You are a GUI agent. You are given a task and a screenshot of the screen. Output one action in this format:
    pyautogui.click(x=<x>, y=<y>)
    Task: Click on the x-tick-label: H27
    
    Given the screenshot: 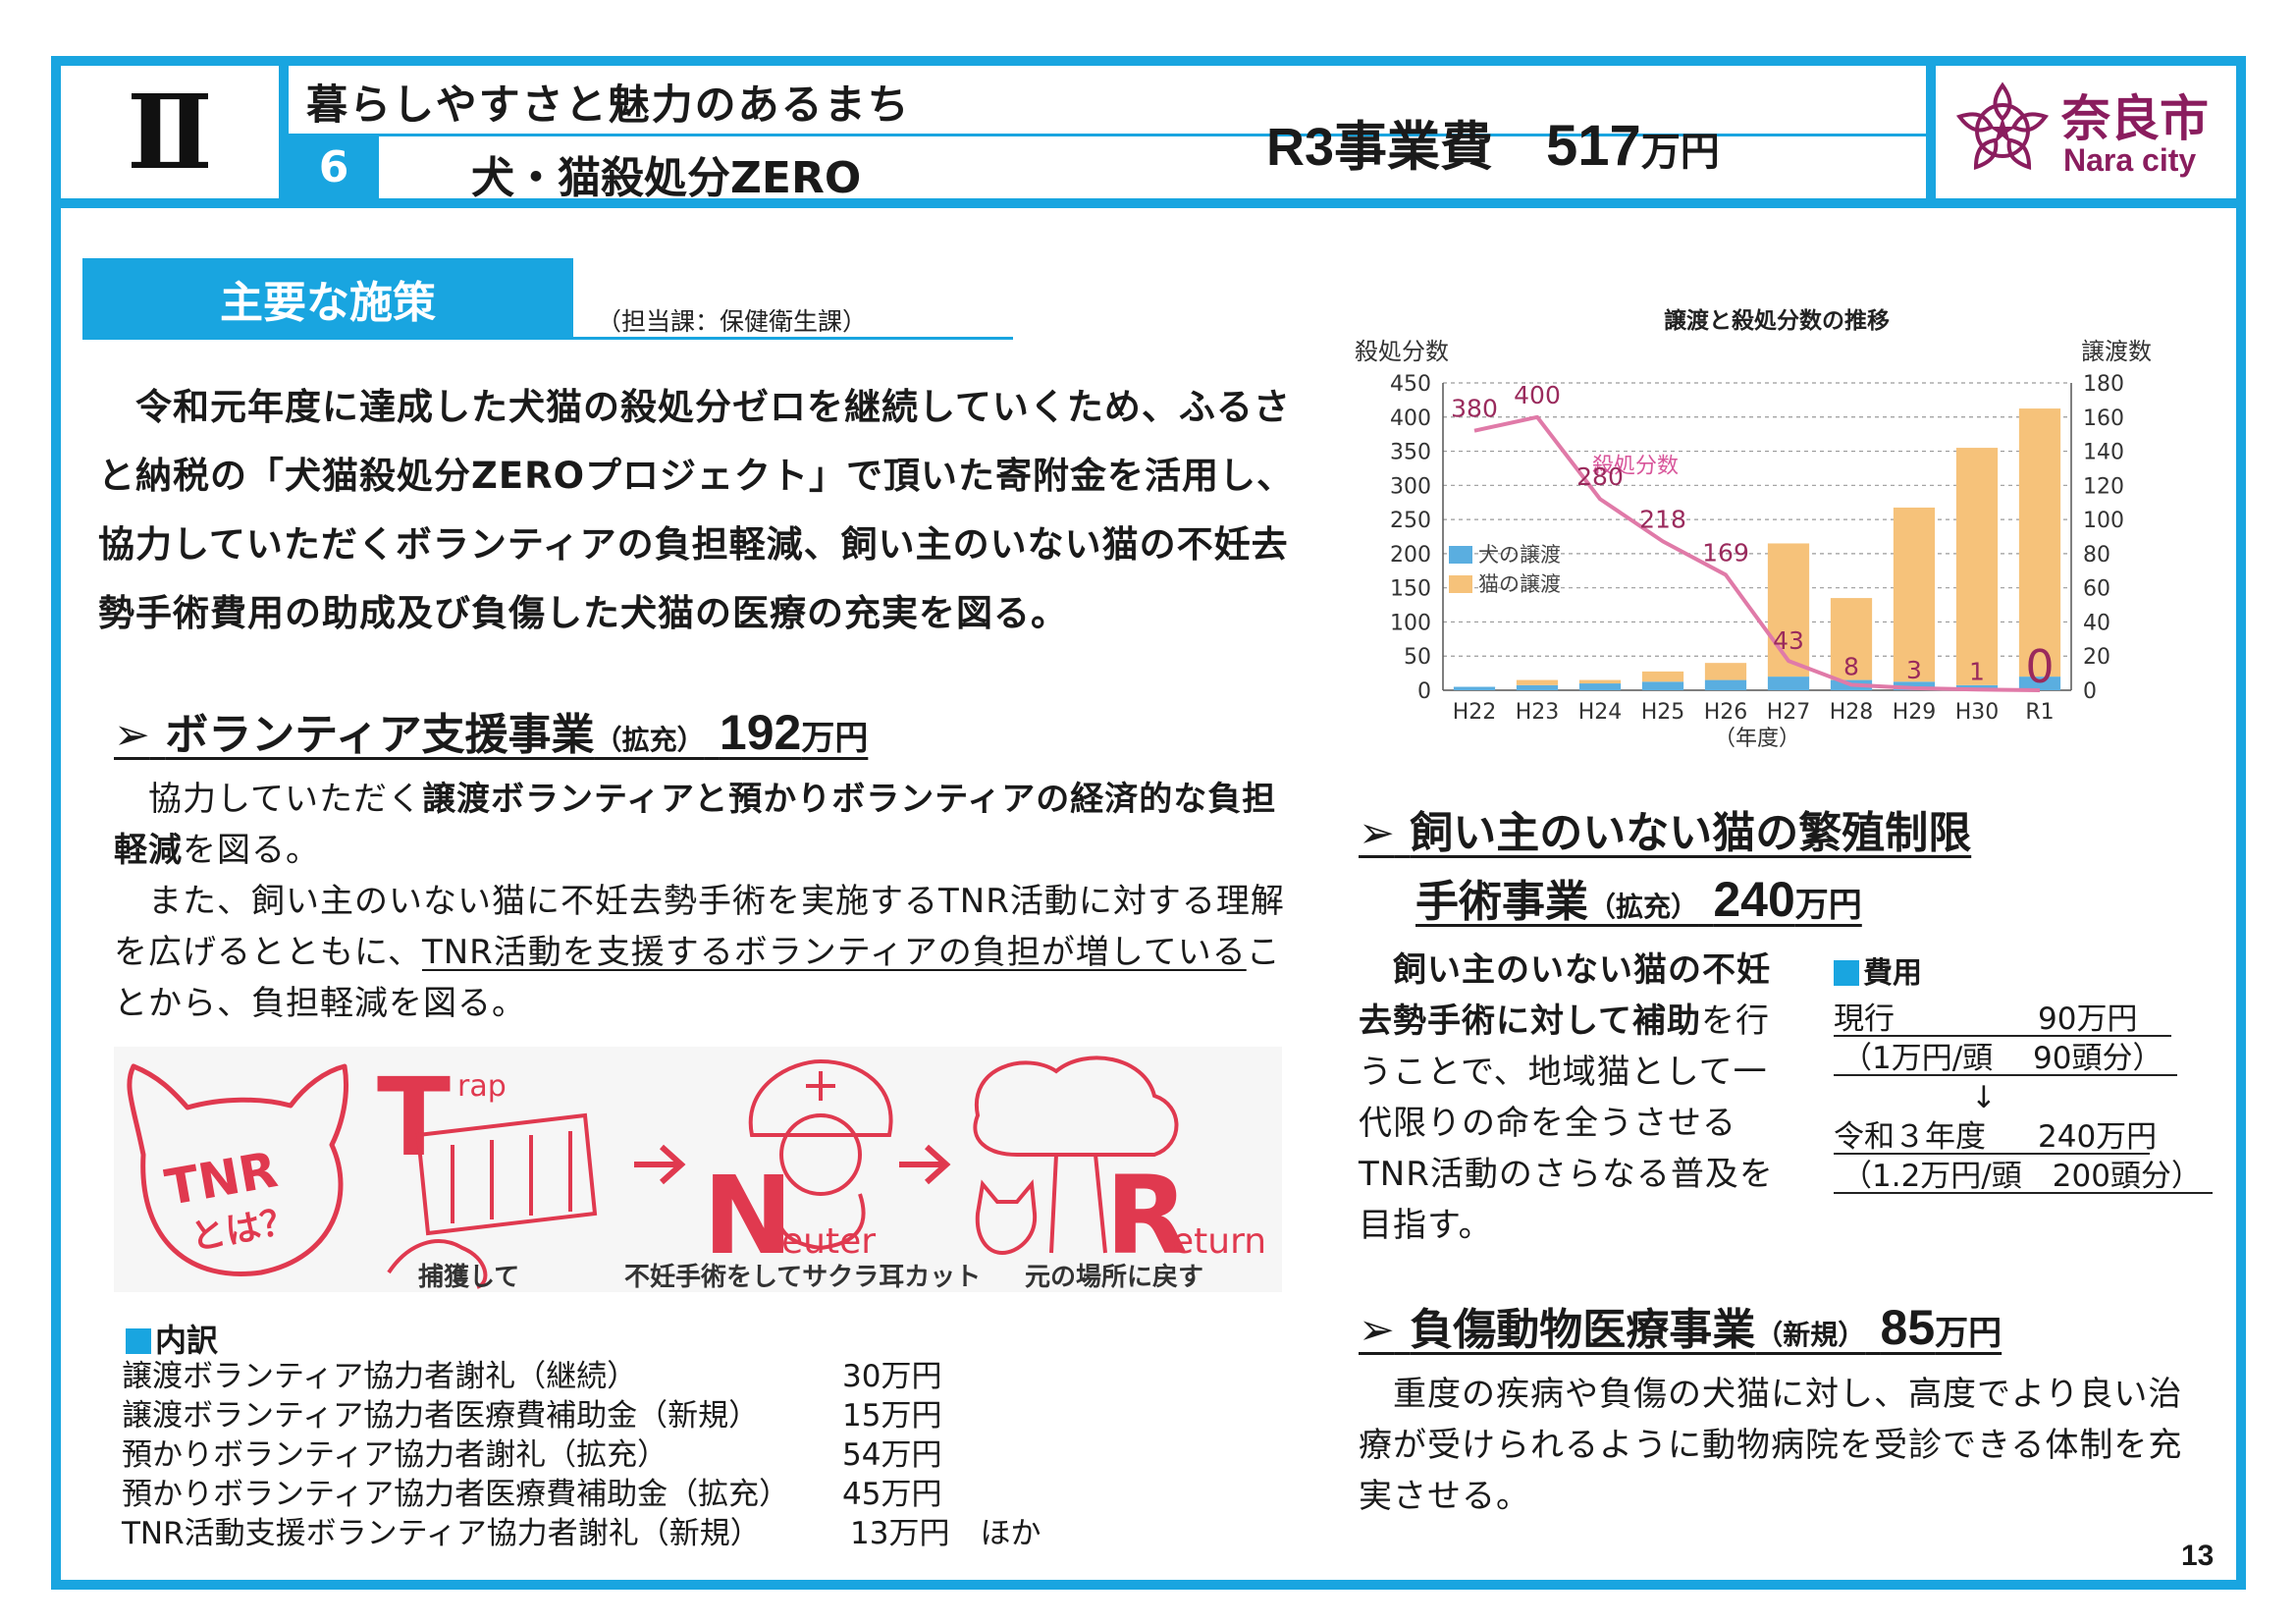 What is the action you would take?
    pyautogui.click(x=1789, y=712)
    